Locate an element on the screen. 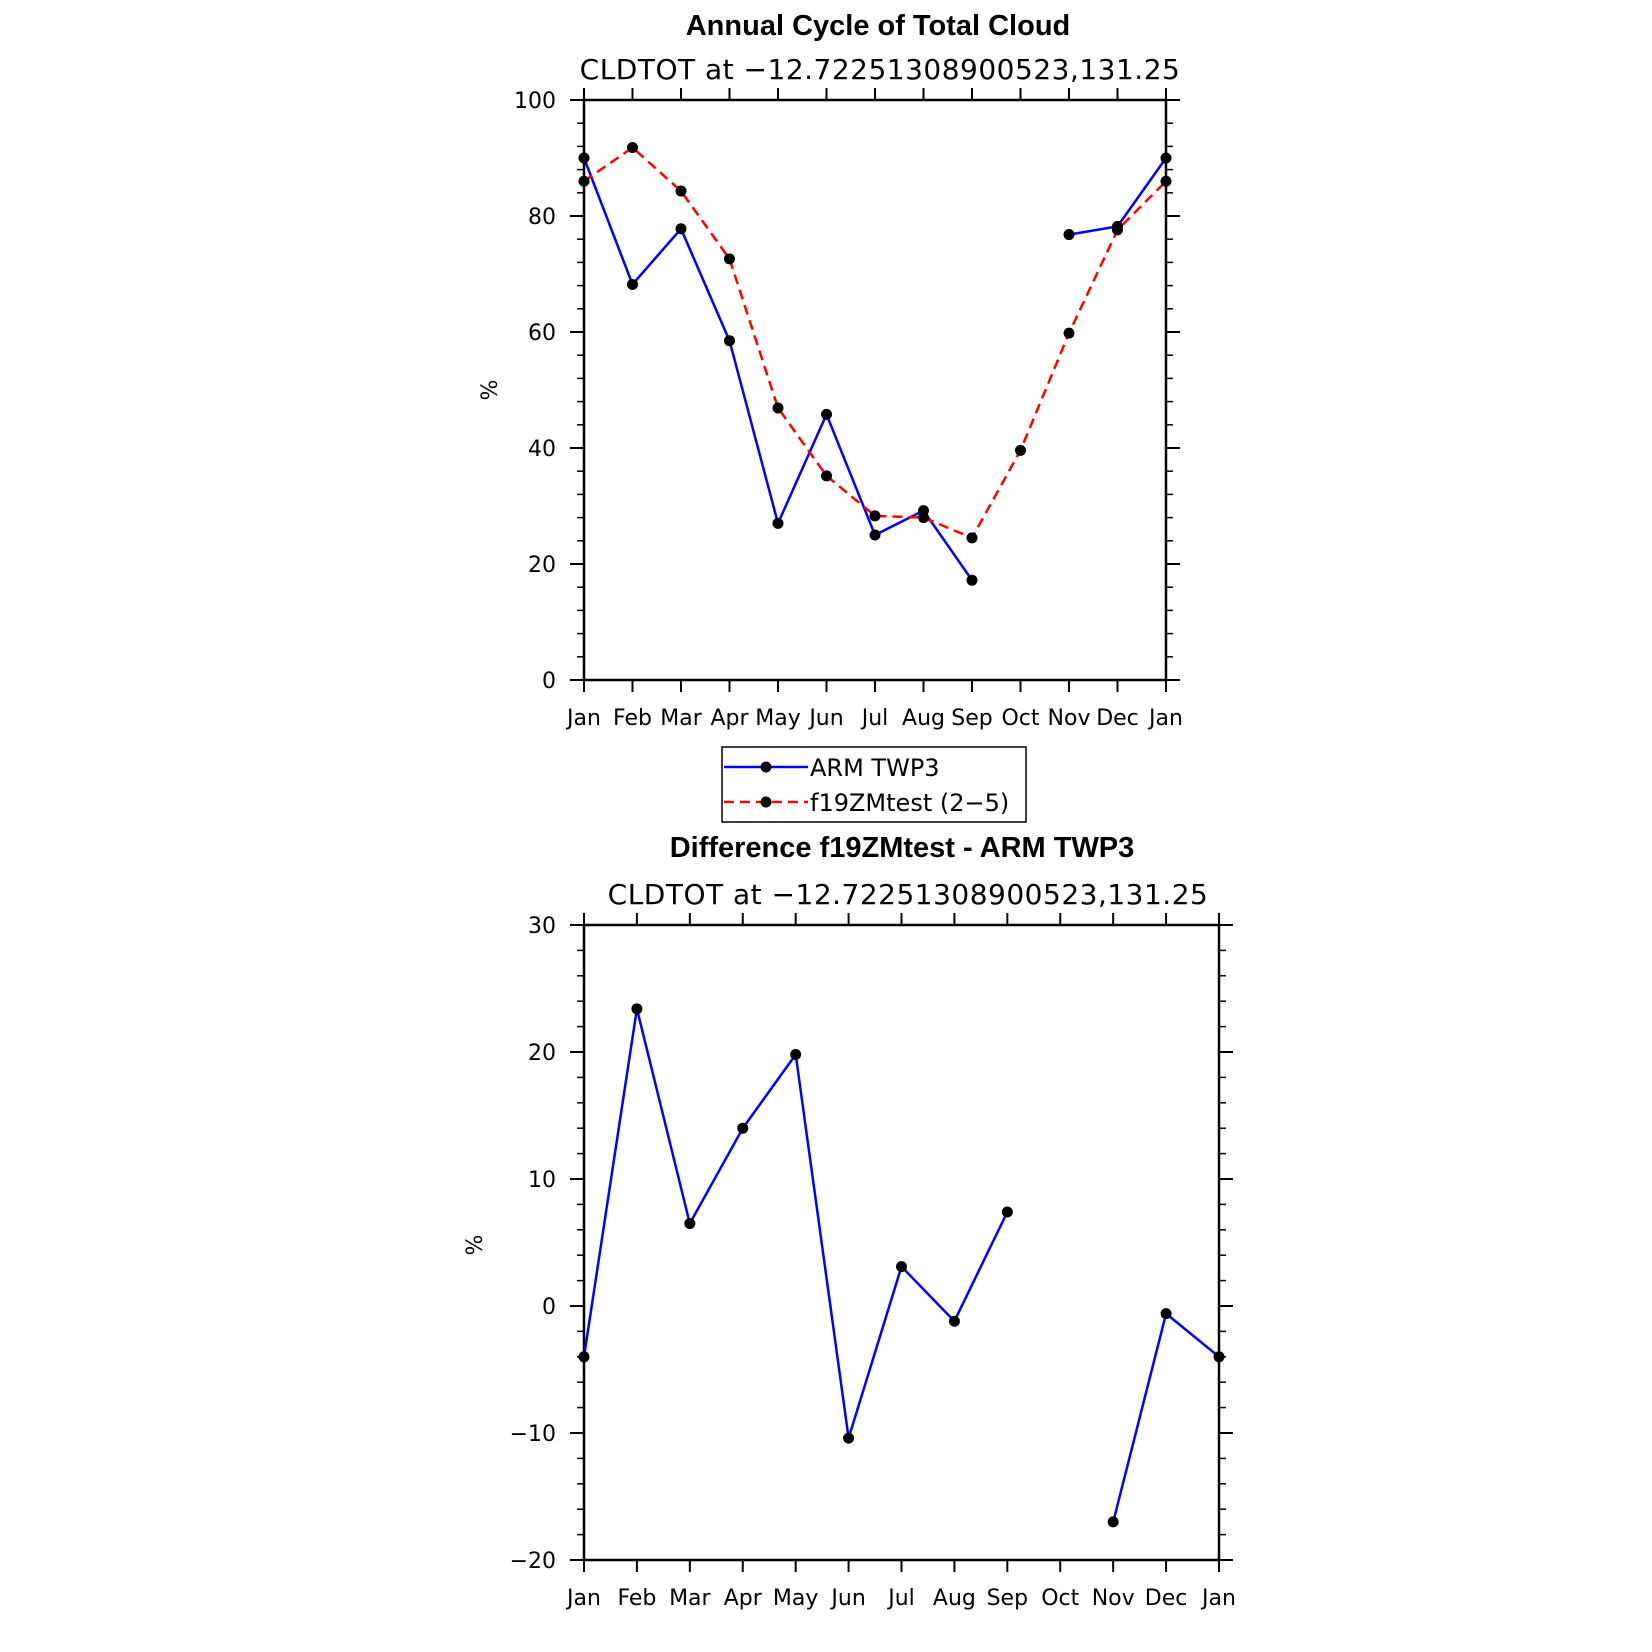  legend: ARM TWP3 f19ZMtest (2−5) is located at coordinates (874, 784).